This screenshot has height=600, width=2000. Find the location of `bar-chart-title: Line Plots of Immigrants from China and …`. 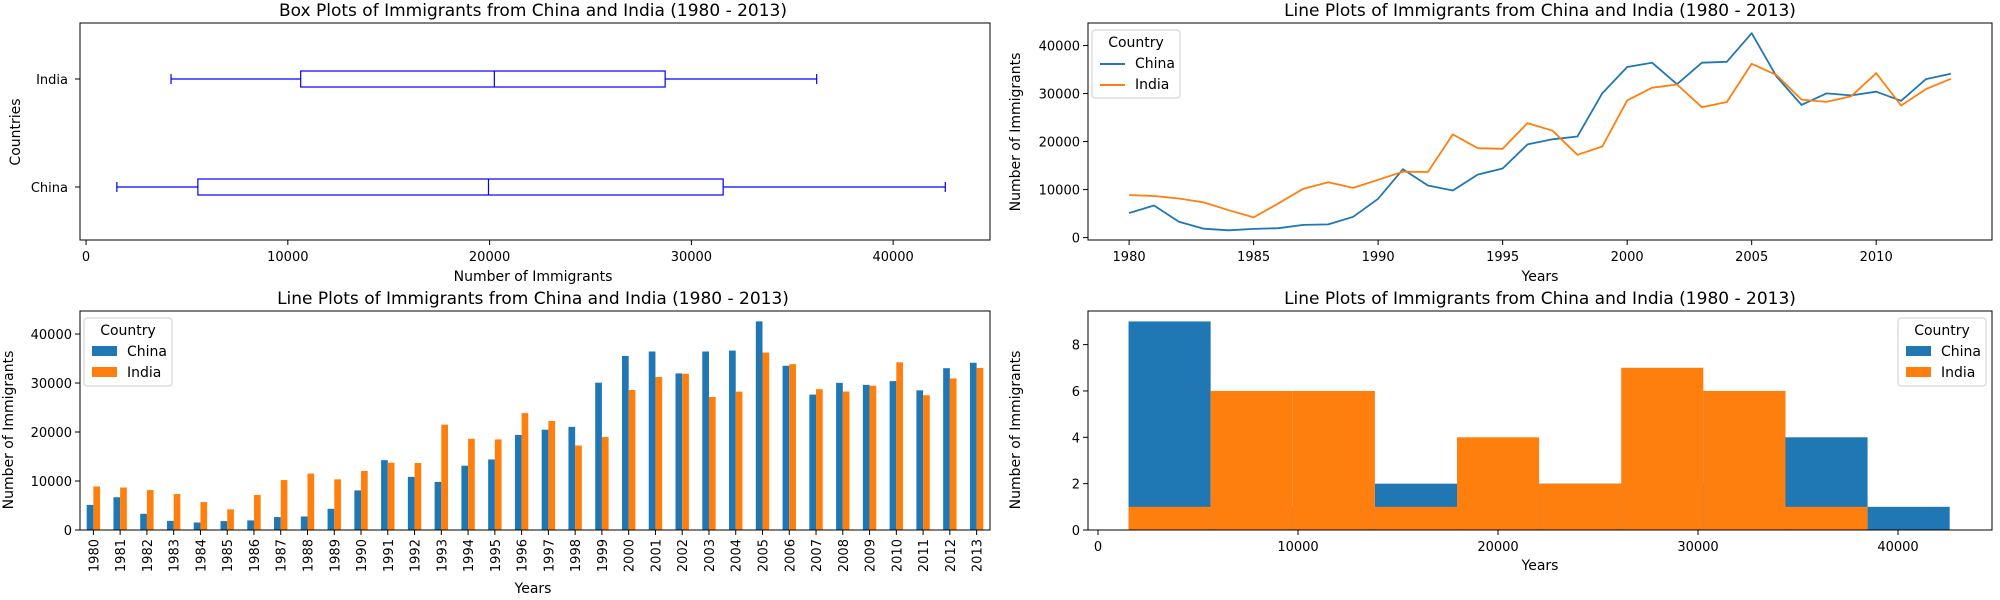

bar-chart-title: Line Plots of Immigrants from China and … is located at coordinates (533, 299).